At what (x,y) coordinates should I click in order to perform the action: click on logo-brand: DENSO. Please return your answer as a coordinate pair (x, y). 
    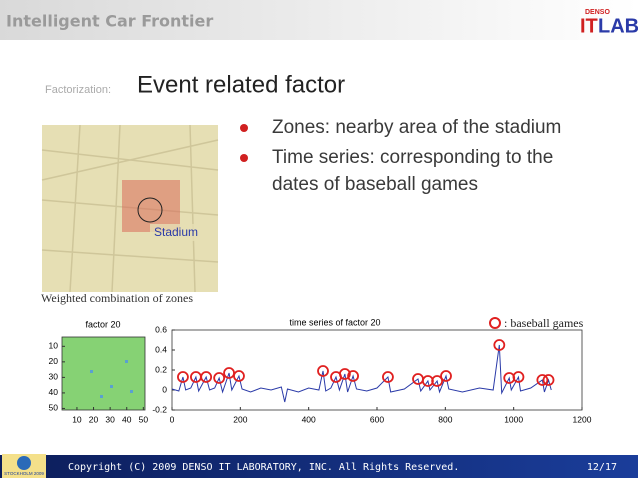
    Looking at the image, I should click on (597, 12).